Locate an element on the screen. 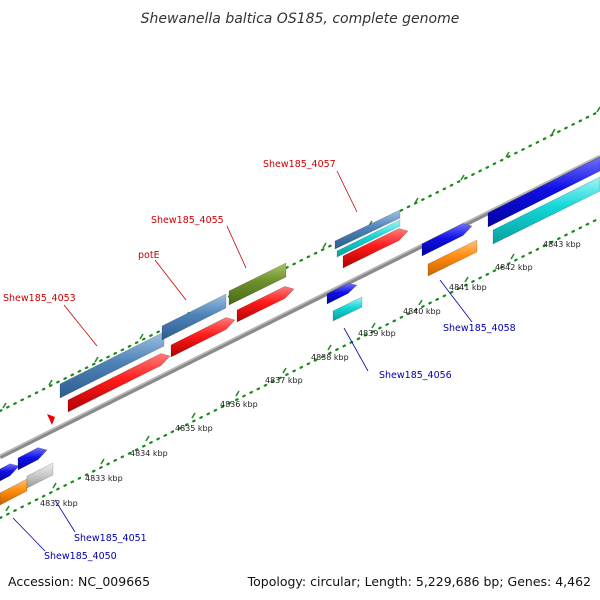 The image size is (600, 600). gene-block-shew185-4056-blue is located at coordinates (342, 294).